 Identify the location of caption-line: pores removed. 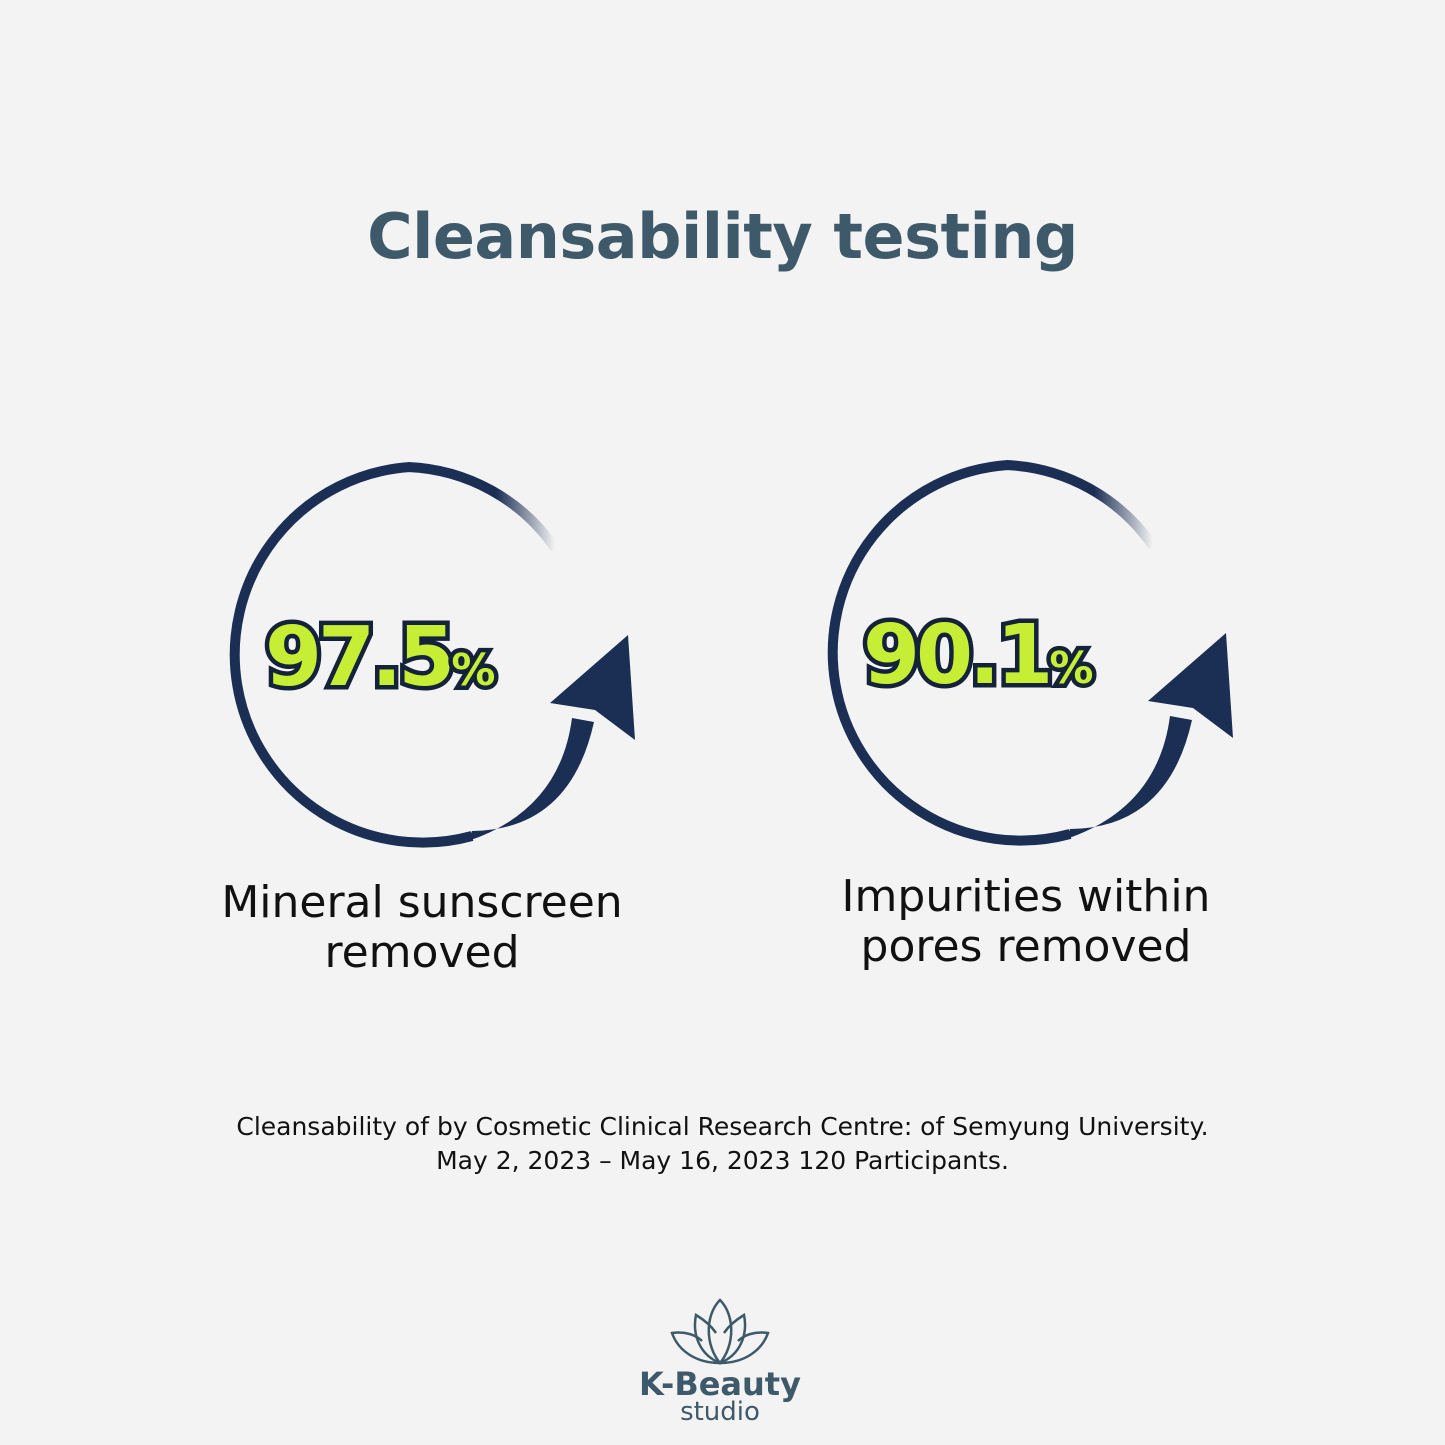
(1026, 946).